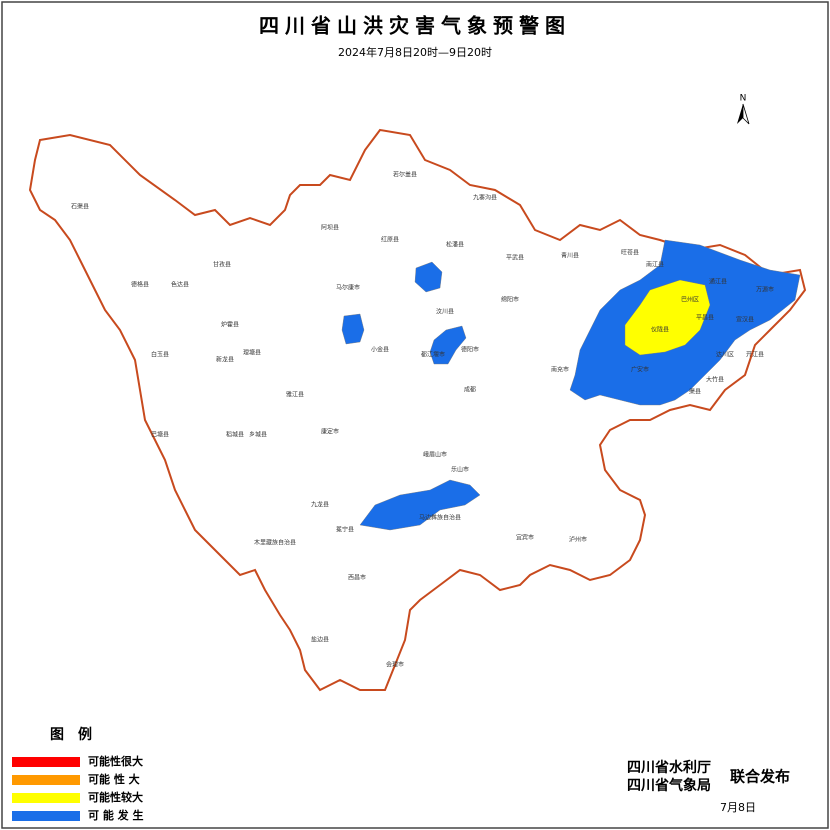 The image size is (830, 830). Describe the element at coordinates (445, 312) in the screenshot. I see `county-label: 汶川县` at that location.